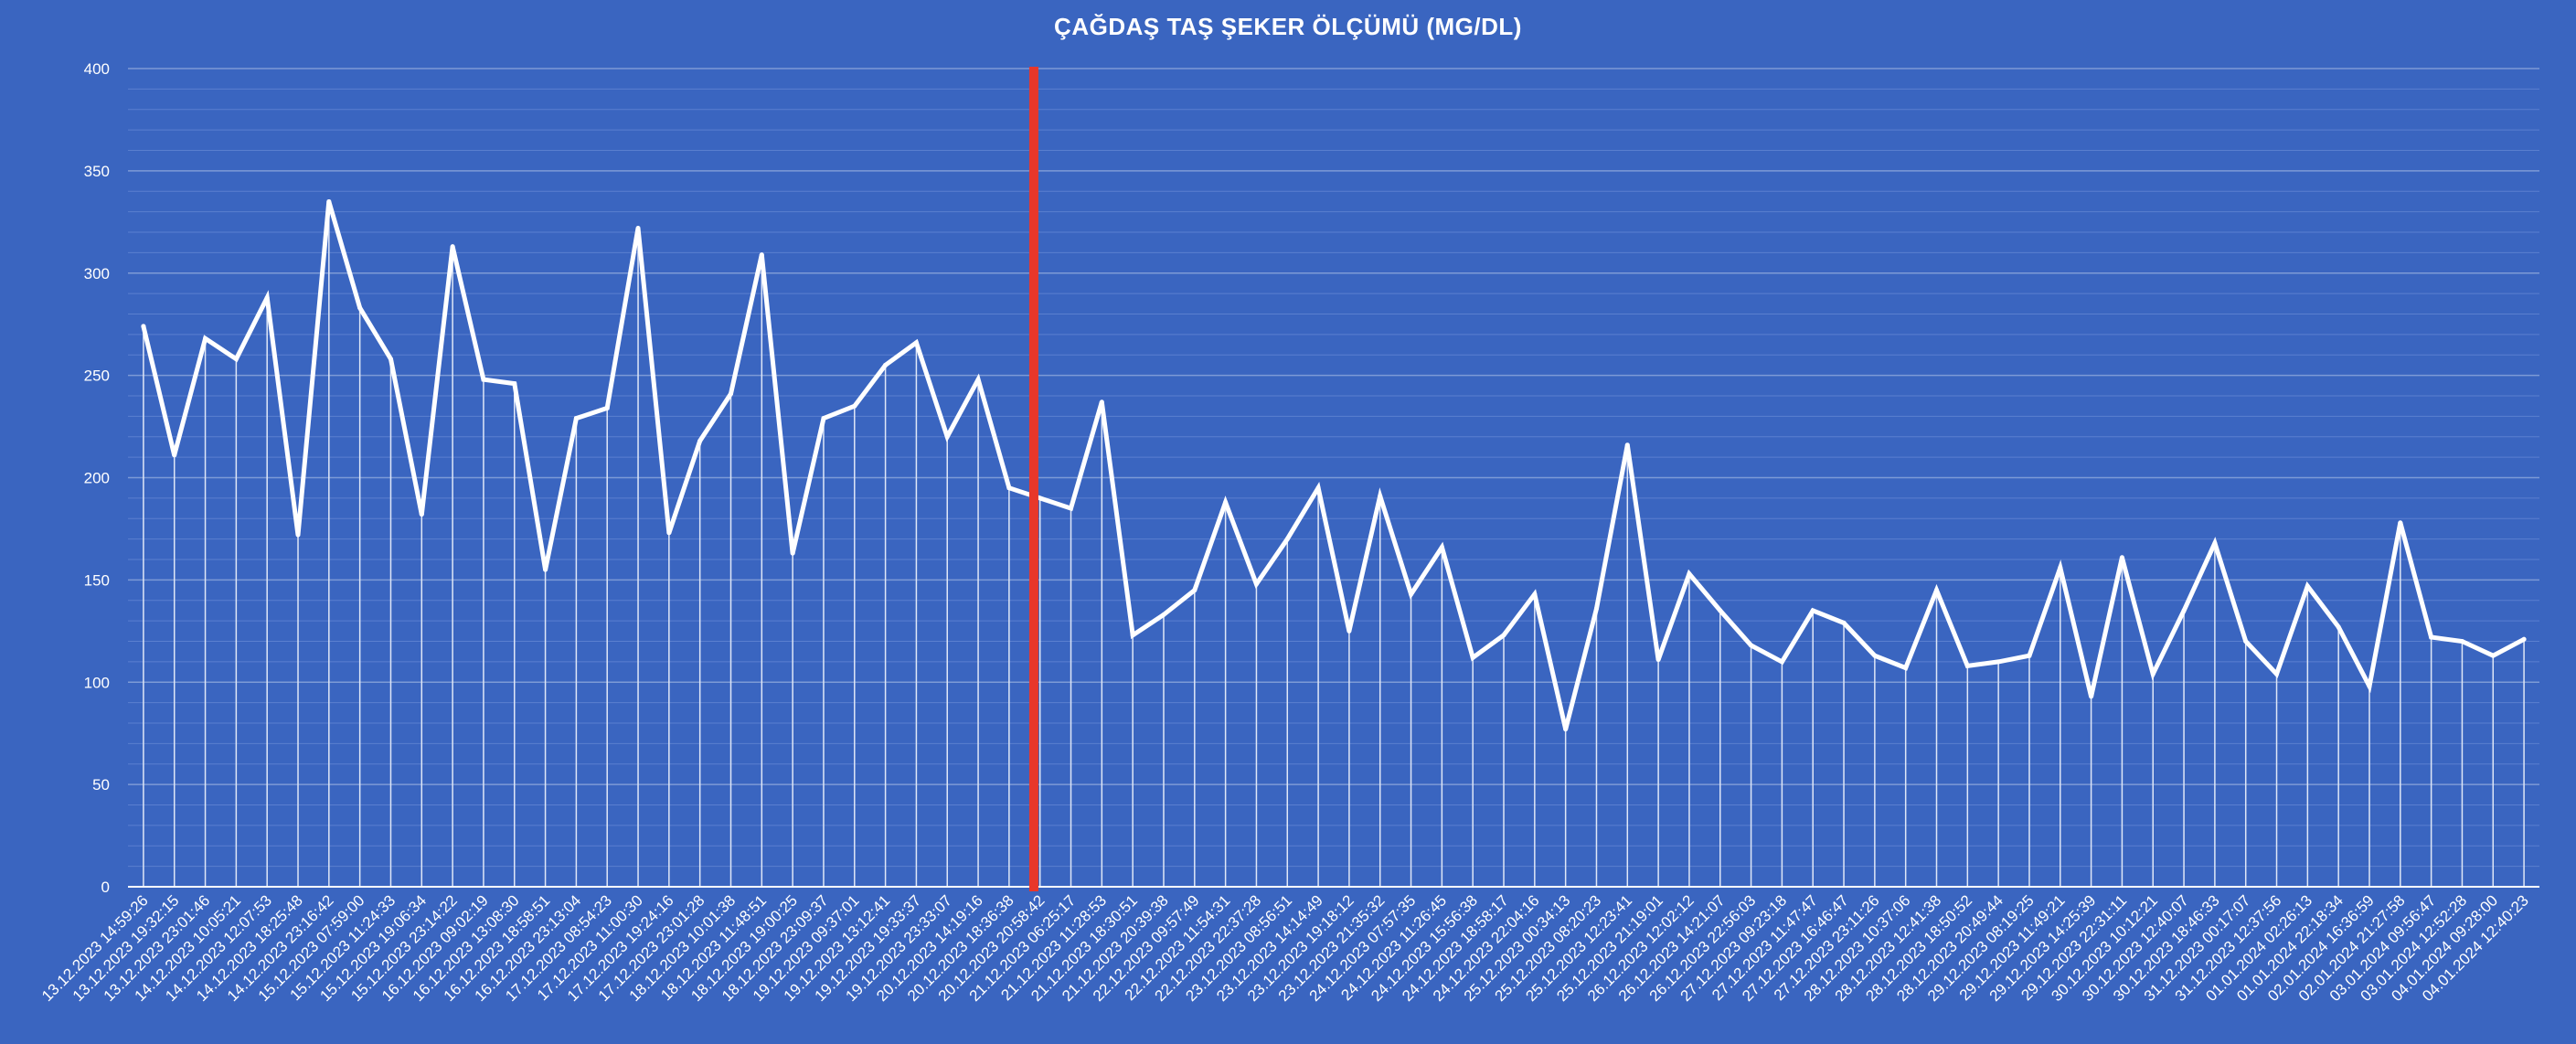 The image size is (2576, 1044). I want to click on y-tick-label: 0, so click(105, 887).